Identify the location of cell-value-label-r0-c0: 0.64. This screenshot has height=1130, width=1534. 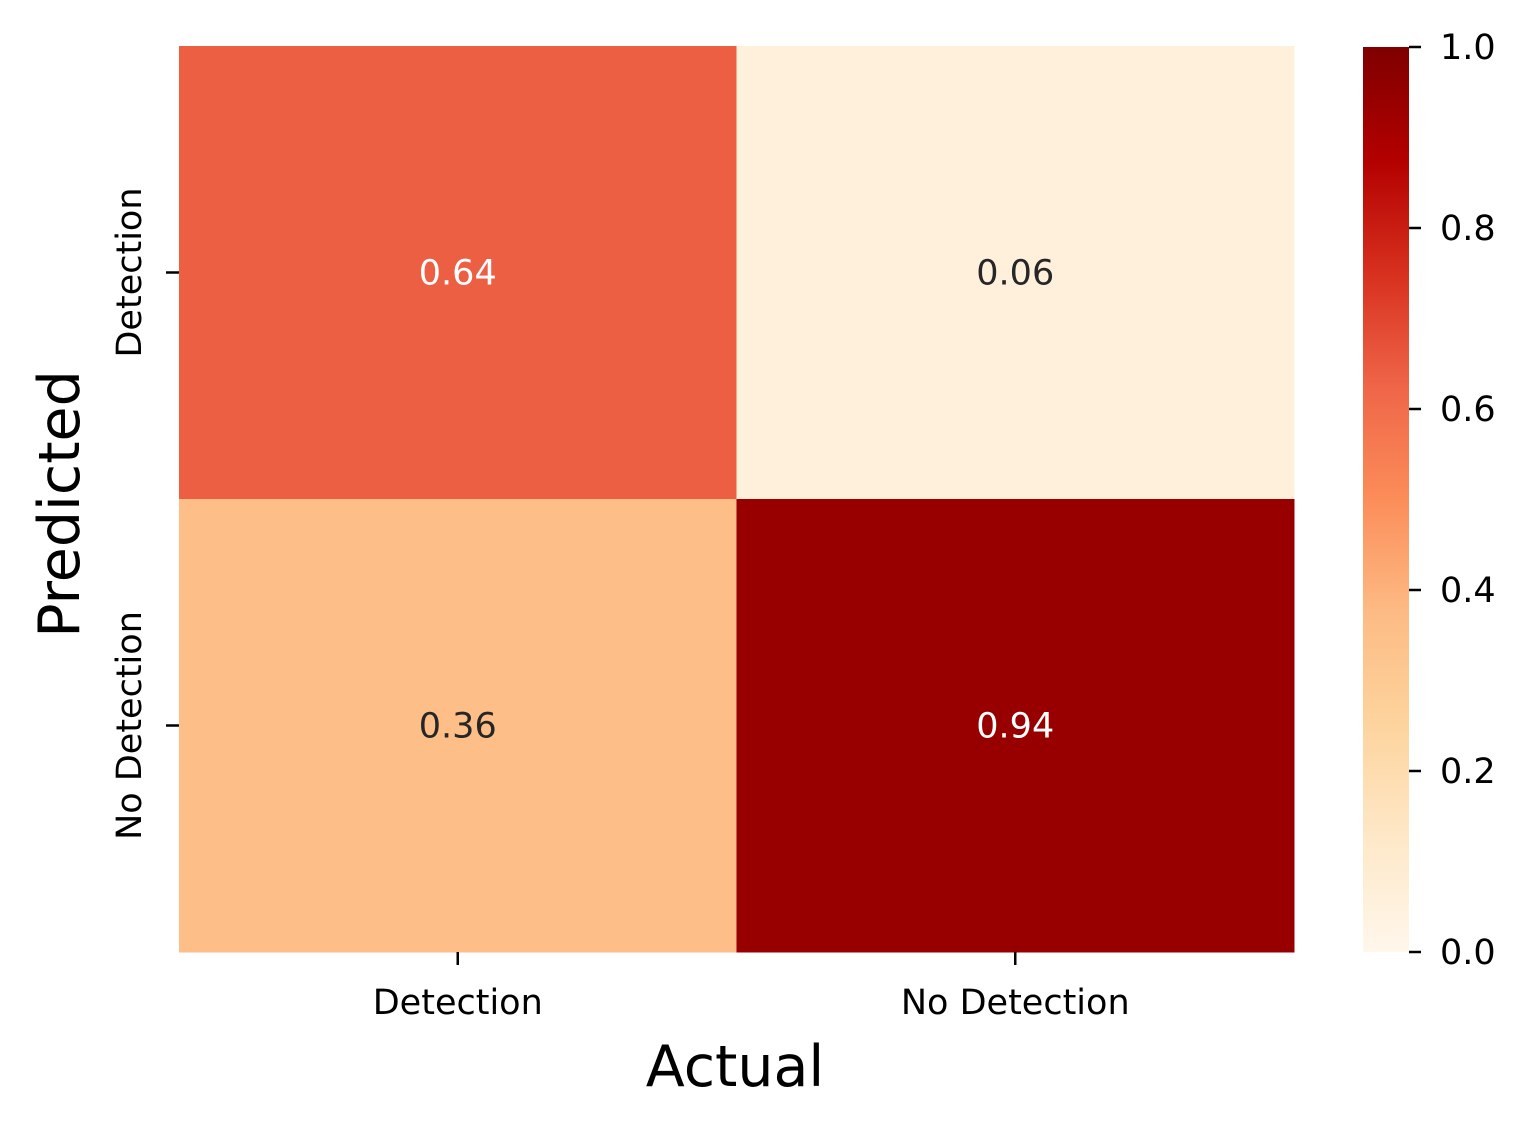
(458, 274).